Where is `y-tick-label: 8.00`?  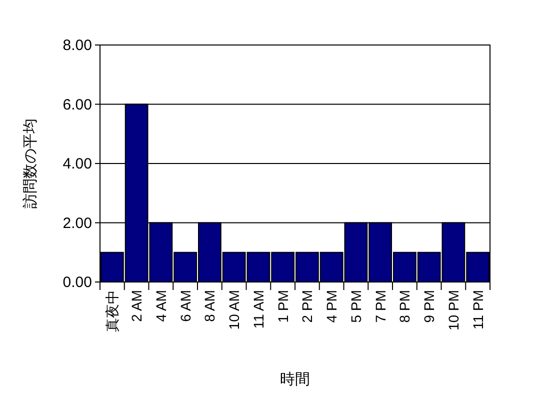 y-tick-label: 8.00 is located at coordinates (77, 45).